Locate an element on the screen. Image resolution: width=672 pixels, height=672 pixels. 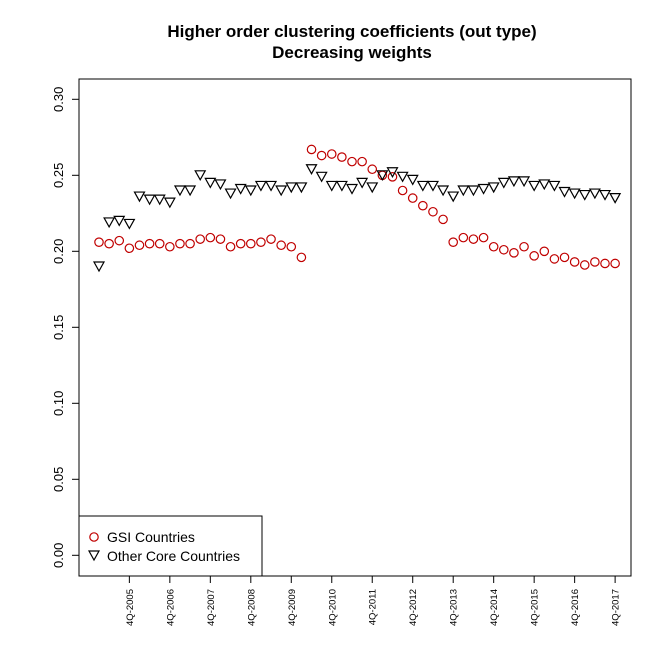
x-tick-label: 4Q-2015 is located at coordinates (535, 607).